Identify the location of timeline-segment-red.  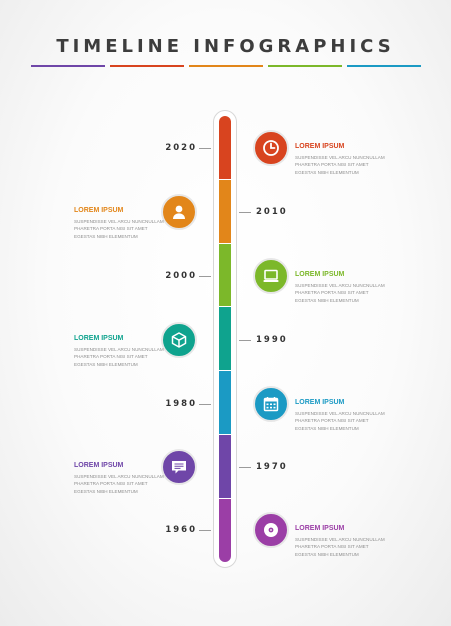
(225, 147).